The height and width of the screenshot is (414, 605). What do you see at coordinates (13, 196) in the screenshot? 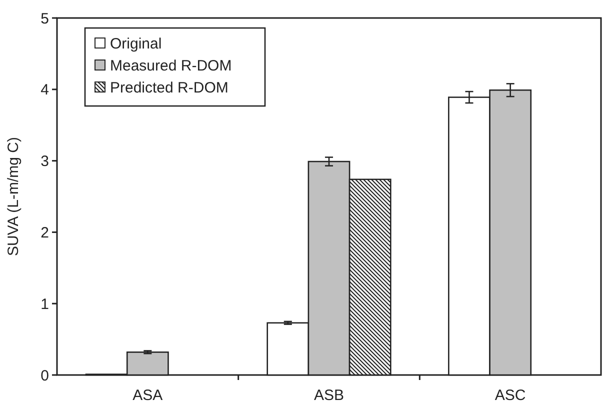
I see `y-axis-title: SUVA (L-m/mg C)` at bounding box center [13, 196].